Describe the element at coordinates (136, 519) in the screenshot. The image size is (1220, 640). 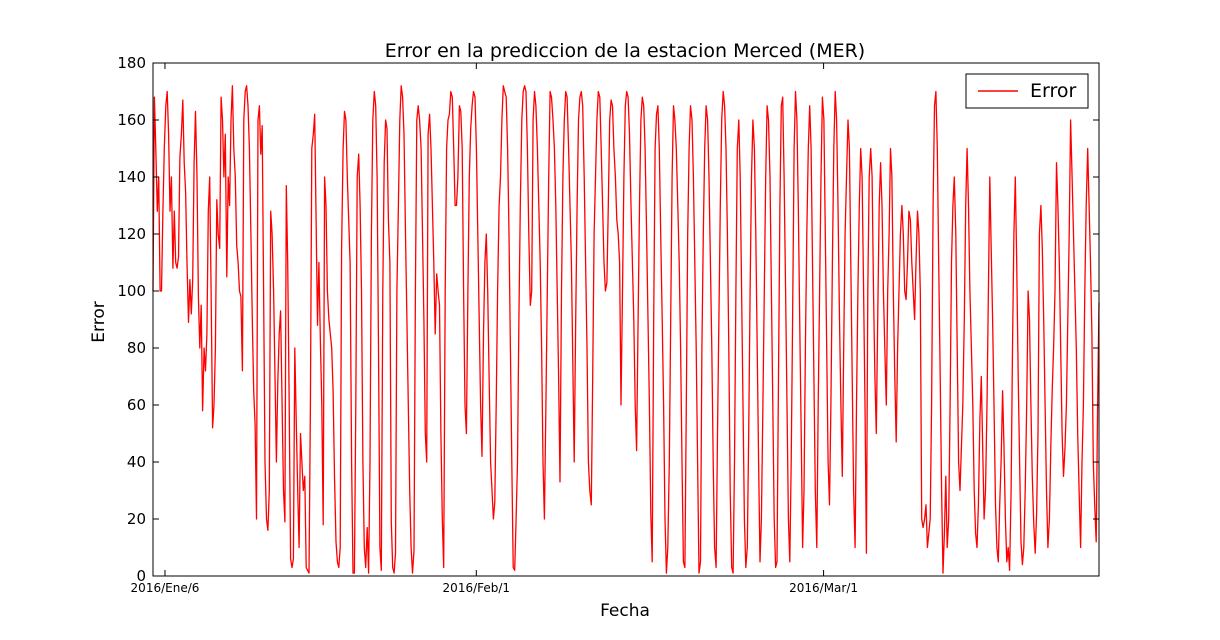
I see `y-tick-label: 20` at that location.